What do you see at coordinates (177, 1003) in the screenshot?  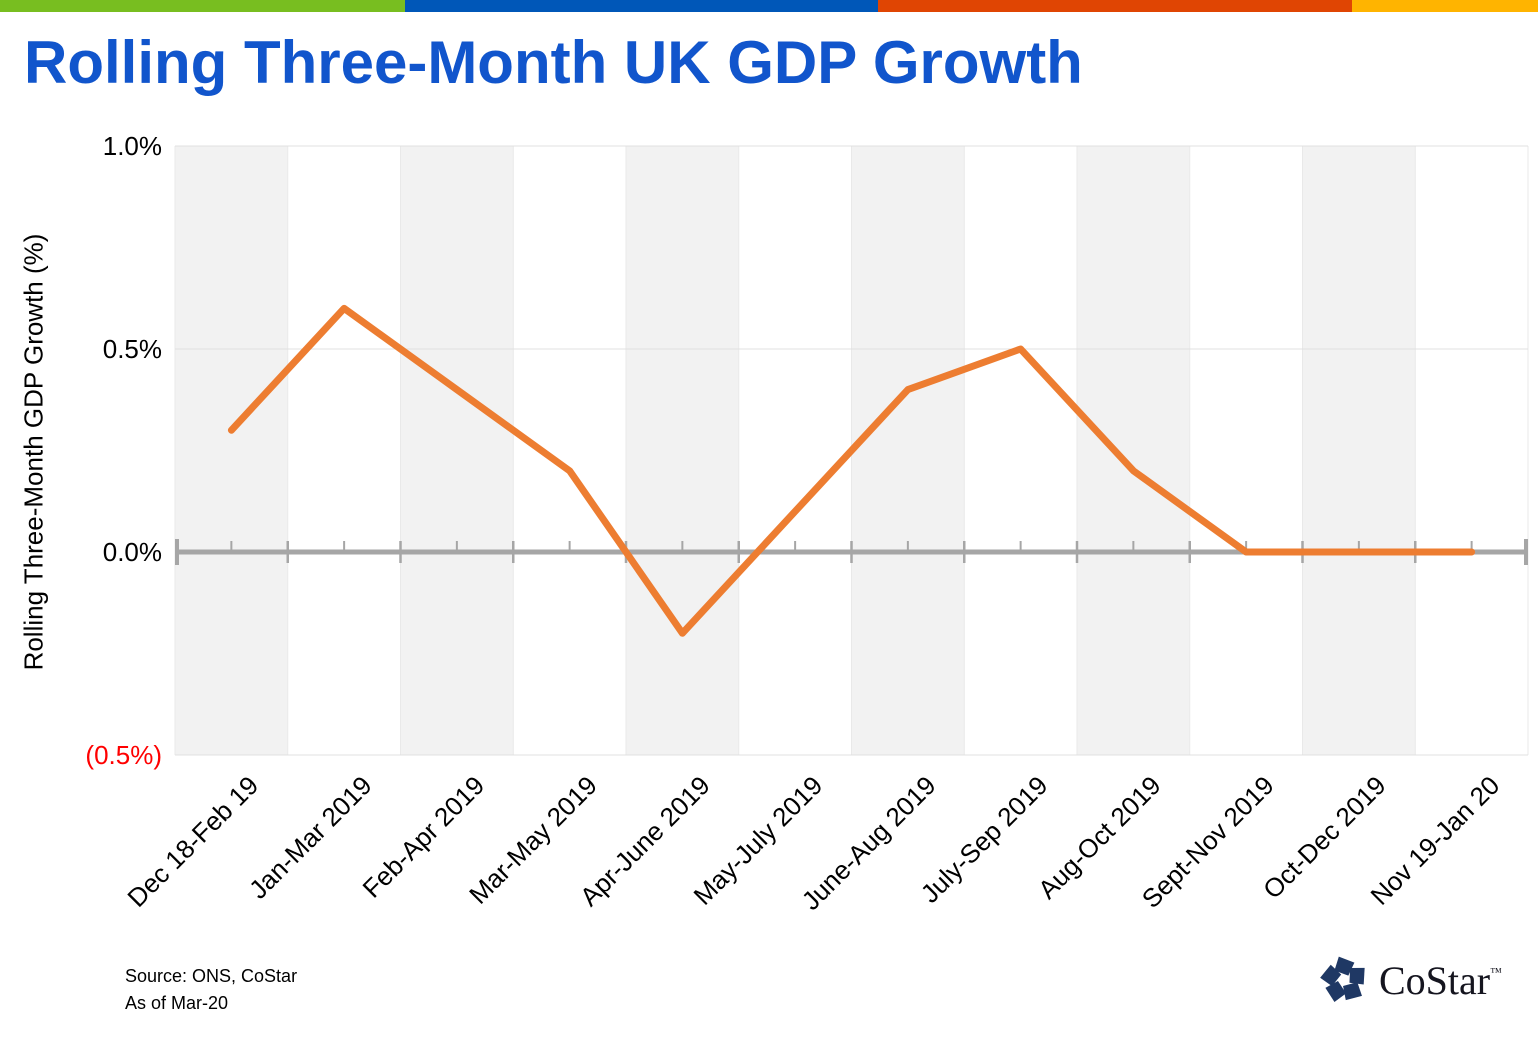 I see `asof-line: As of Mar-20` at bounding box center [177, 1003].